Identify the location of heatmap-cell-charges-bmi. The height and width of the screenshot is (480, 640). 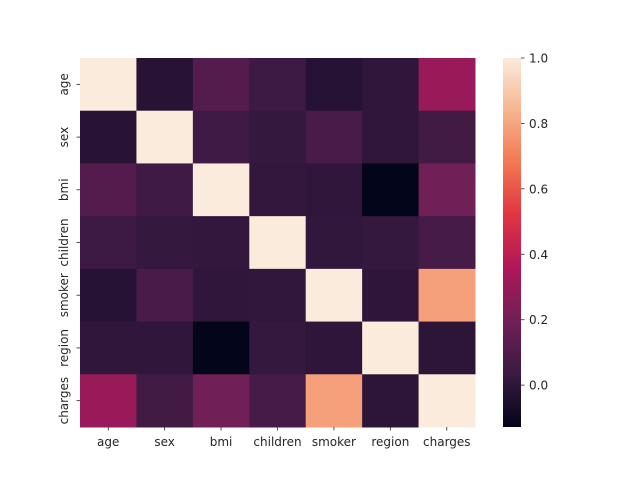
(221, 401).